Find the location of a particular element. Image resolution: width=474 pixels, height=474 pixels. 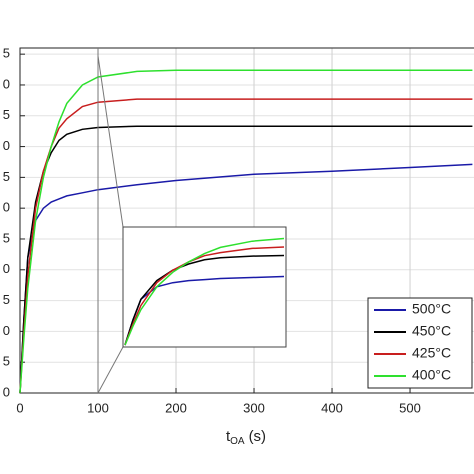

x-tick-label: 100 is located at coordinates (98, 407).